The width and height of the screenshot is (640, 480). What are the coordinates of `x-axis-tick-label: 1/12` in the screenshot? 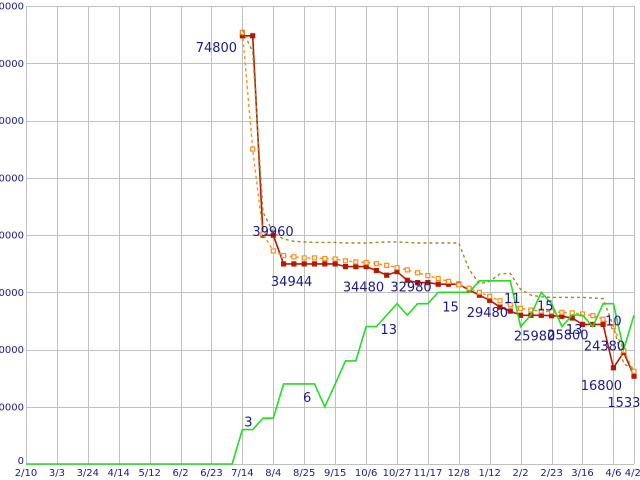 It's located at (489, 473).